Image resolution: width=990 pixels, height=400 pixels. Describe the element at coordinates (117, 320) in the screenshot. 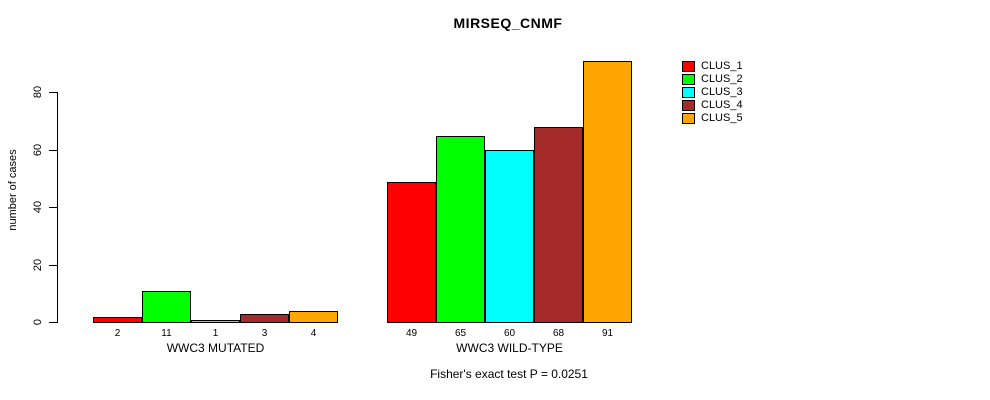

I see `bar-clus_1-group1` at that location.